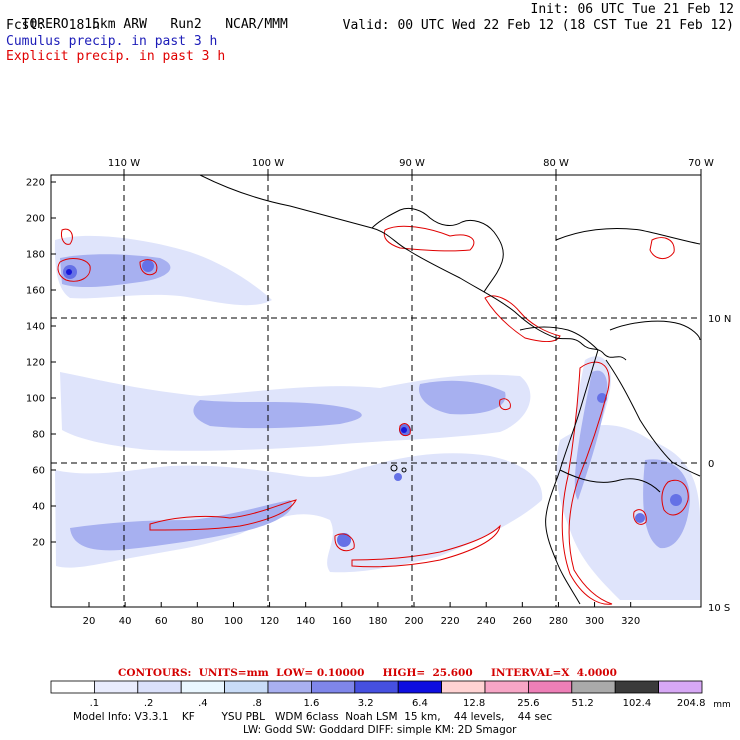  I want to click on cumulus-mid-south, so click(181, 525).